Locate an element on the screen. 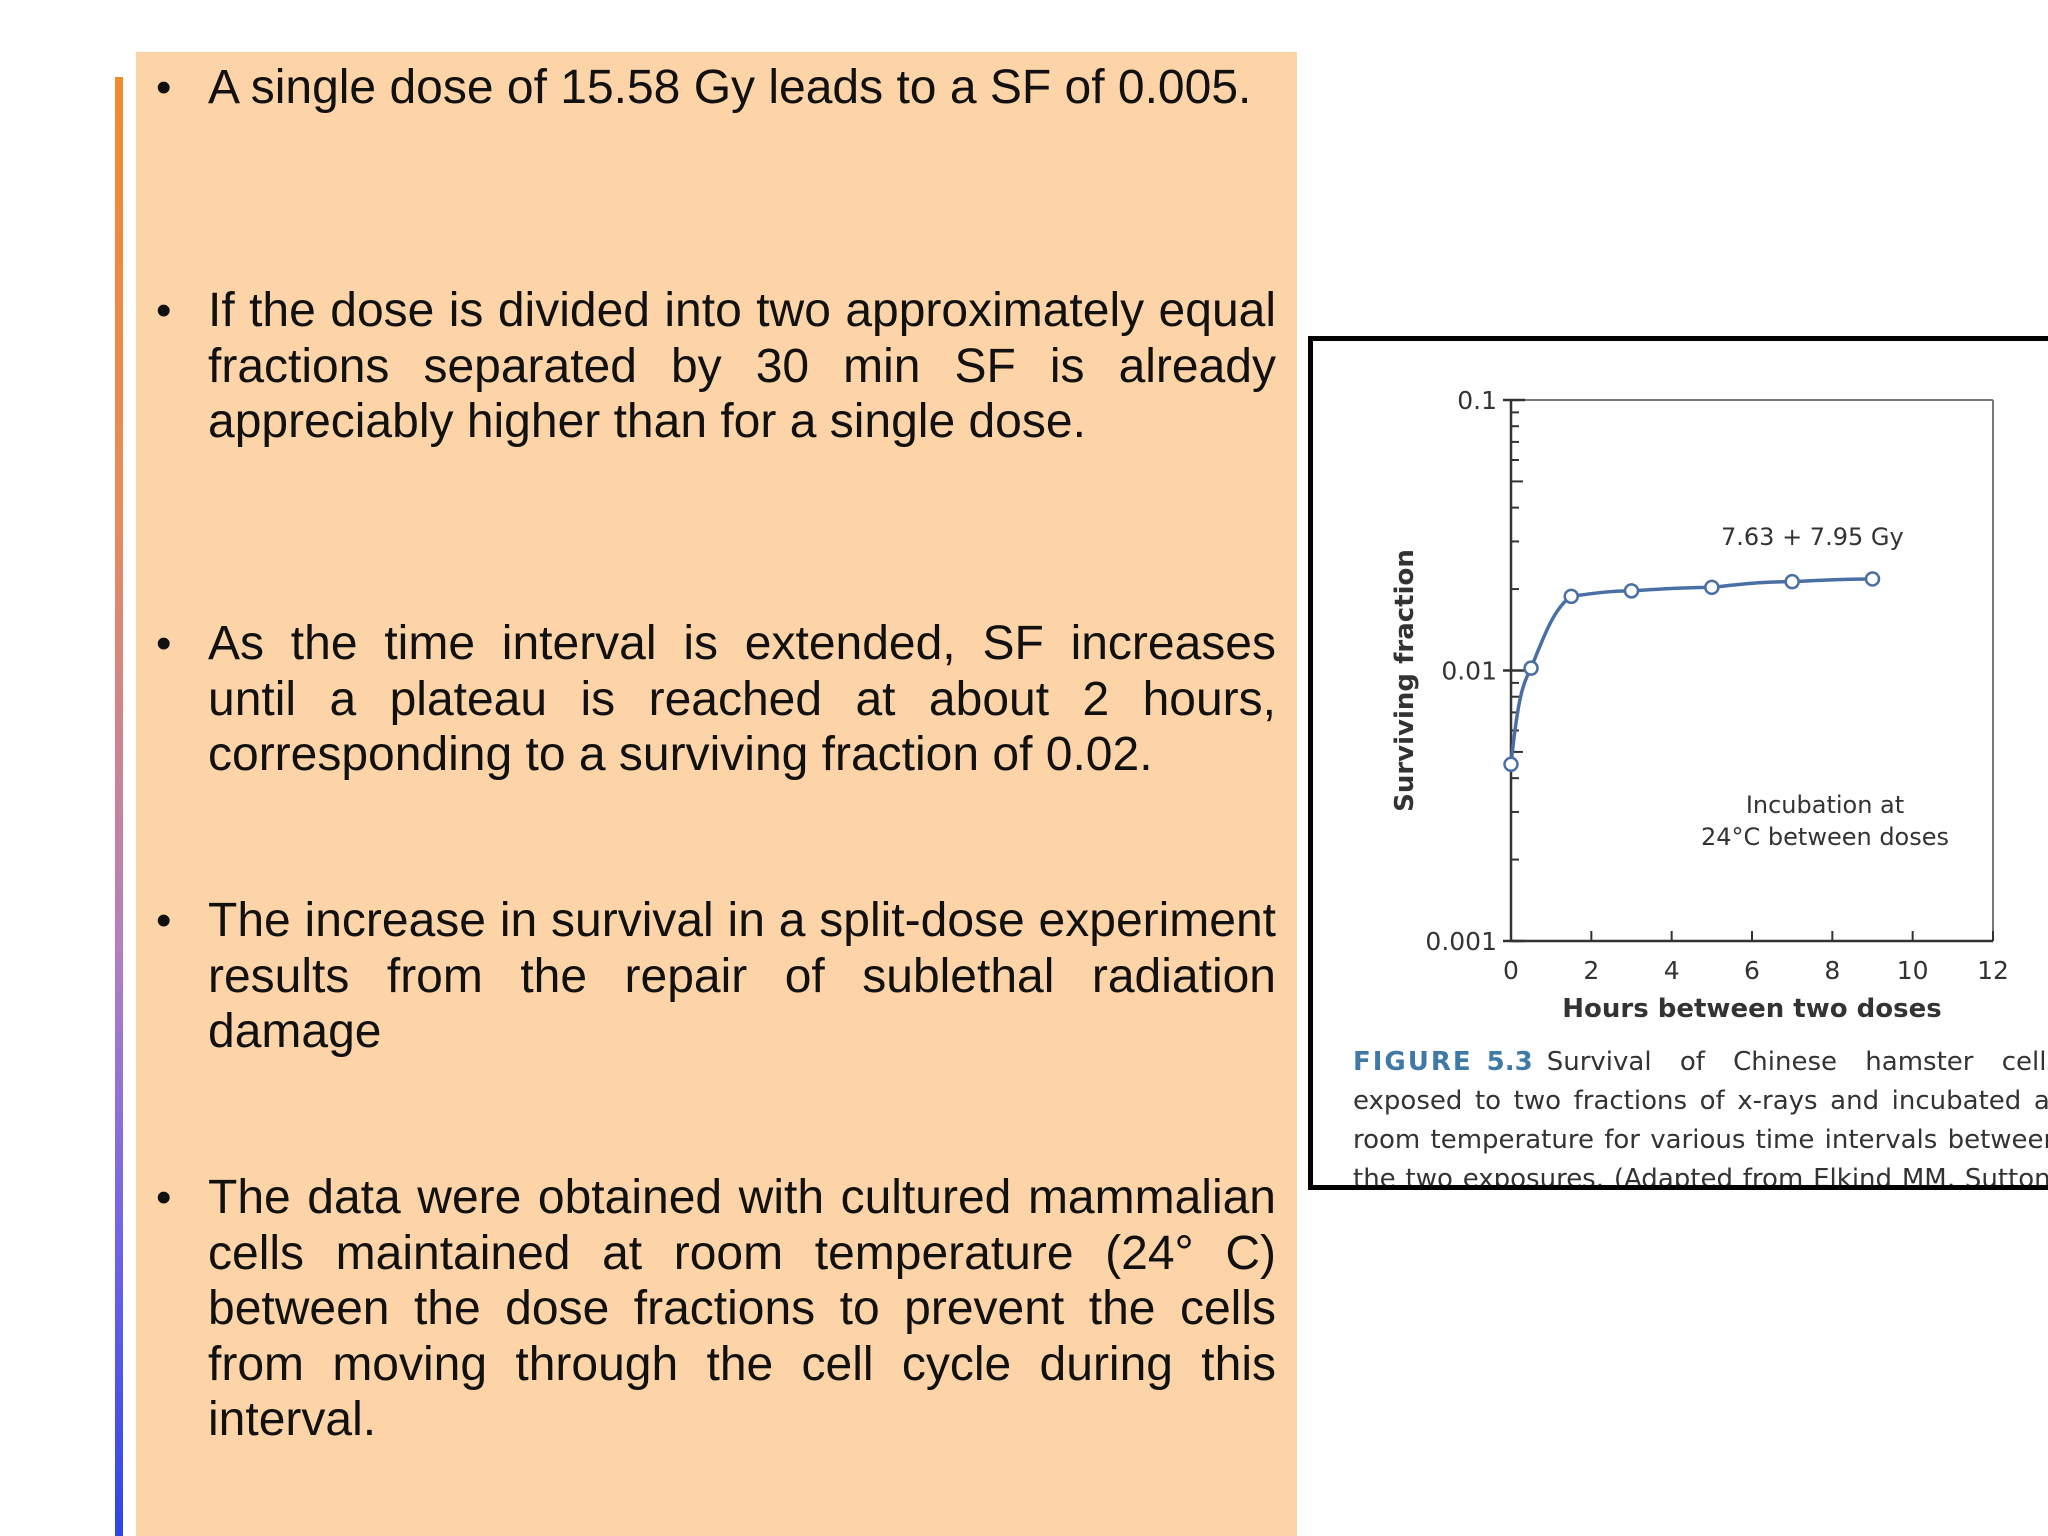 The image size is (2048, 1536). x-tick-label: 6 is located at coordinates (1752, 970).